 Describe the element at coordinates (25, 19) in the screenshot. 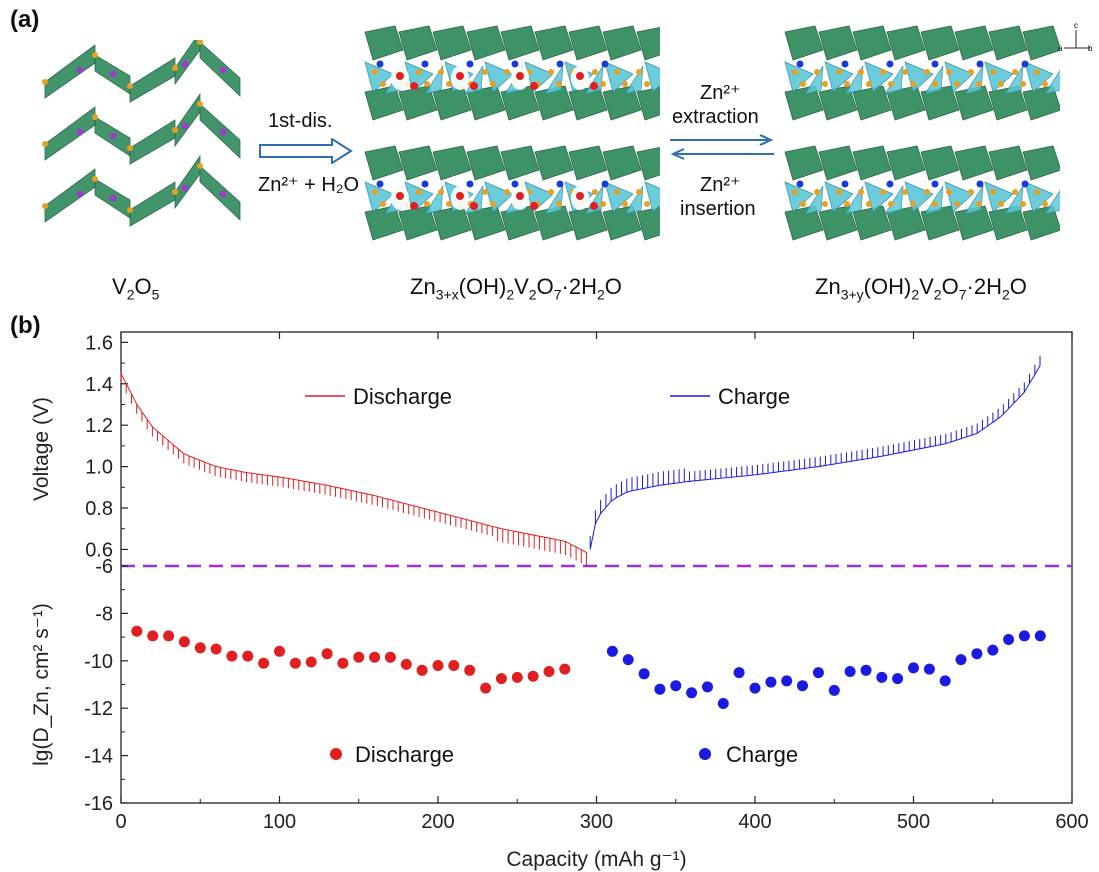

I see `panel-a-label: (a)` at that location.